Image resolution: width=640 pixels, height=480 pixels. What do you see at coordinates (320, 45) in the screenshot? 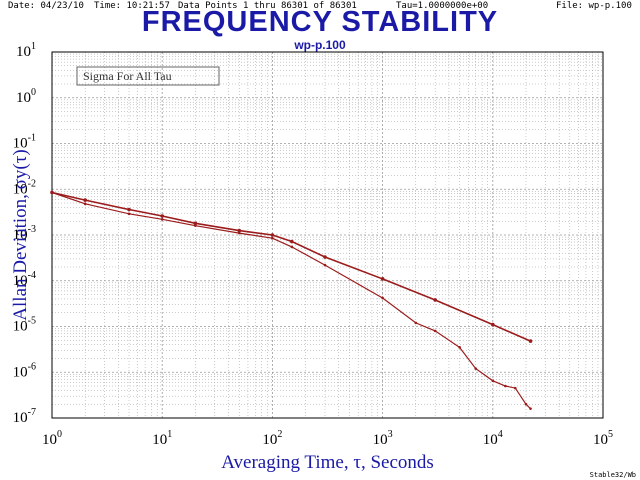
I see `chart-subtitle: wp-p.100` at bounding box center [320, 45].